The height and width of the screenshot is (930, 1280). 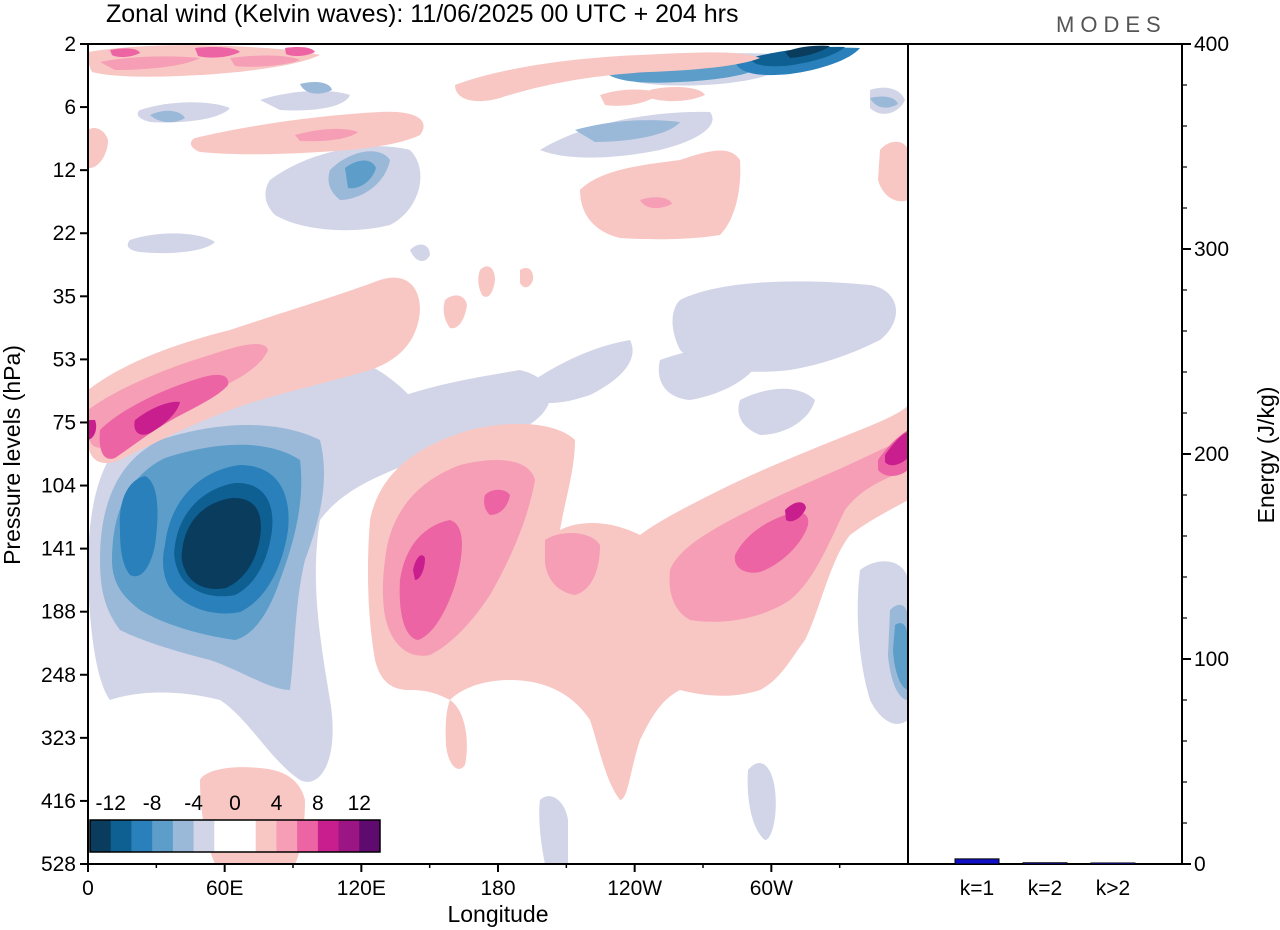 I want to click on y-axis: 2 6 12 22 35 53 75 104 141 188 248 323 416 528, so click(x=64, y=454).